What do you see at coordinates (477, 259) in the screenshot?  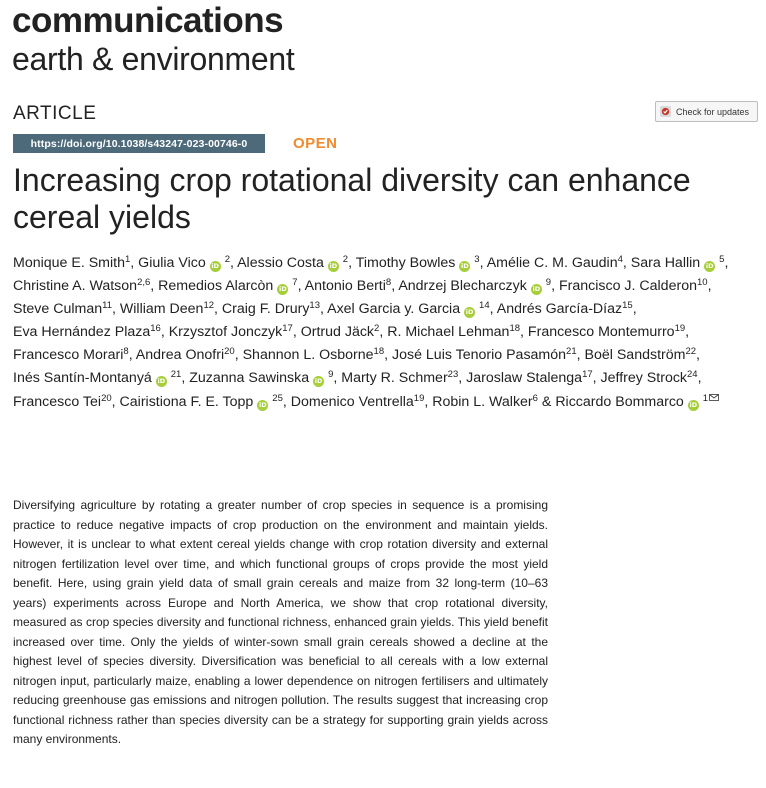 I see `author-affiliation: 3` at bounding box center [477, 259].